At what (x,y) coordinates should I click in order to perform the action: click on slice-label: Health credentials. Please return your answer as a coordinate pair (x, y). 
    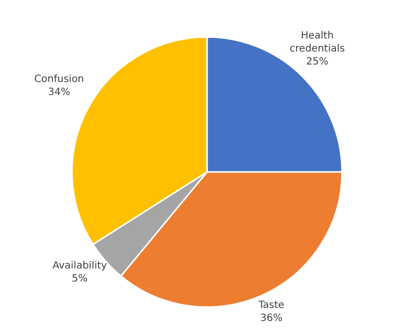
    Looking at the image, I should click on (317, 42).